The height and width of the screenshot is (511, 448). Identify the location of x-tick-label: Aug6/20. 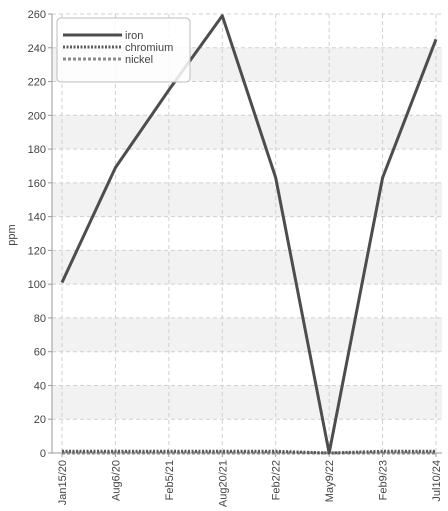
(116, 480).